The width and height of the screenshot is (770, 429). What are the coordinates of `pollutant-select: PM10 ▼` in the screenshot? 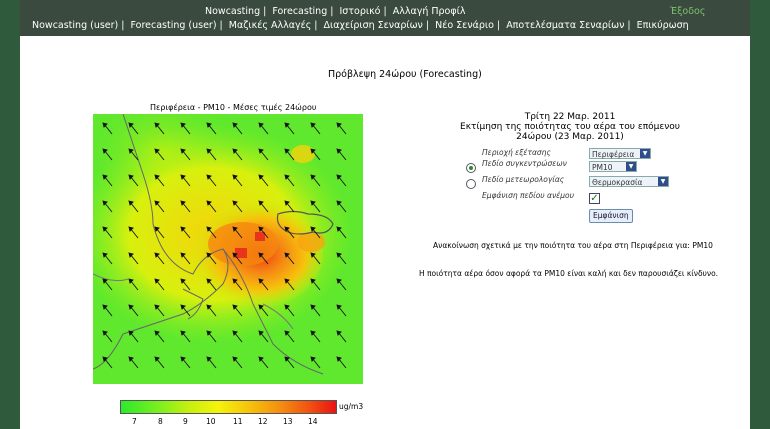 It's located at (613, 166).